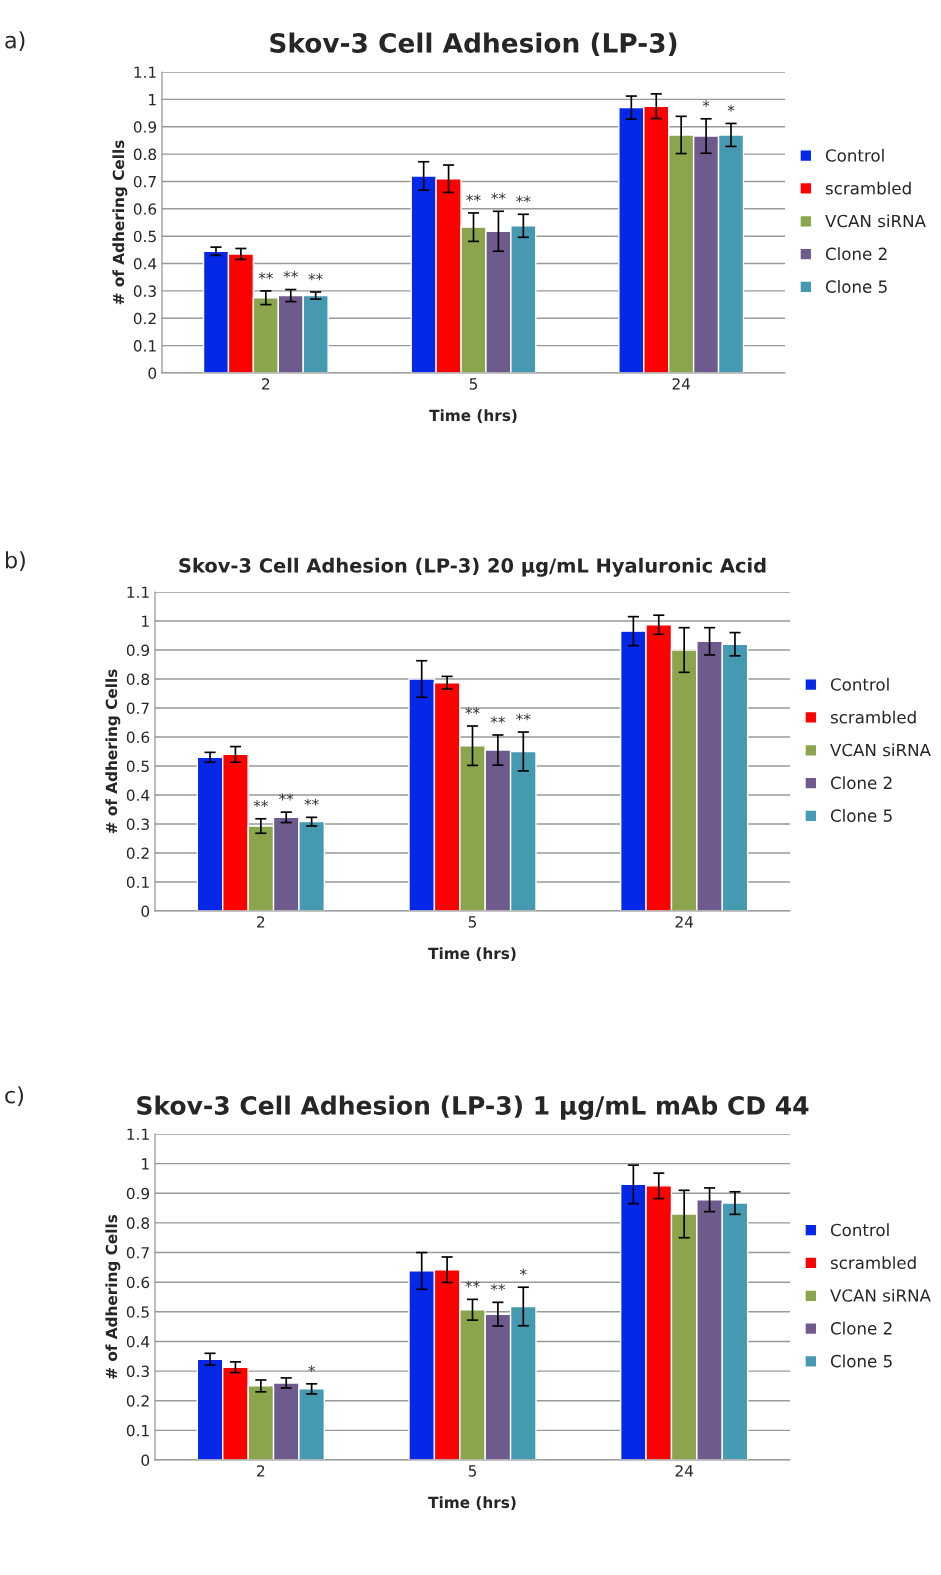 The width and height of the screenshot is (941, 1575). Describe the element at coordinates (15, 41) in the screenshot. I see `text: a)` at that location.